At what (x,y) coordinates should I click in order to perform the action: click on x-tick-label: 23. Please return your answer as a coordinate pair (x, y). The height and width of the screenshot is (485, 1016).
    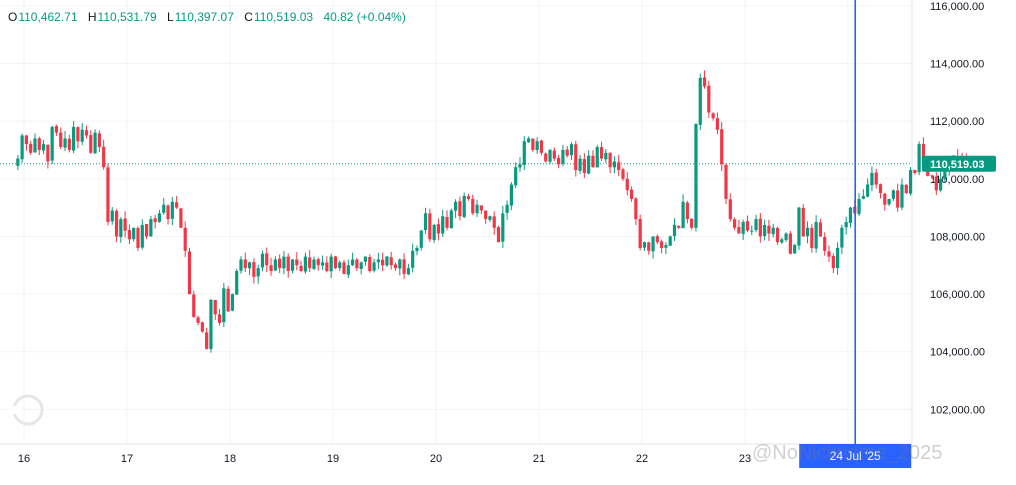
    Looking at the image, I should click on (745, 459).